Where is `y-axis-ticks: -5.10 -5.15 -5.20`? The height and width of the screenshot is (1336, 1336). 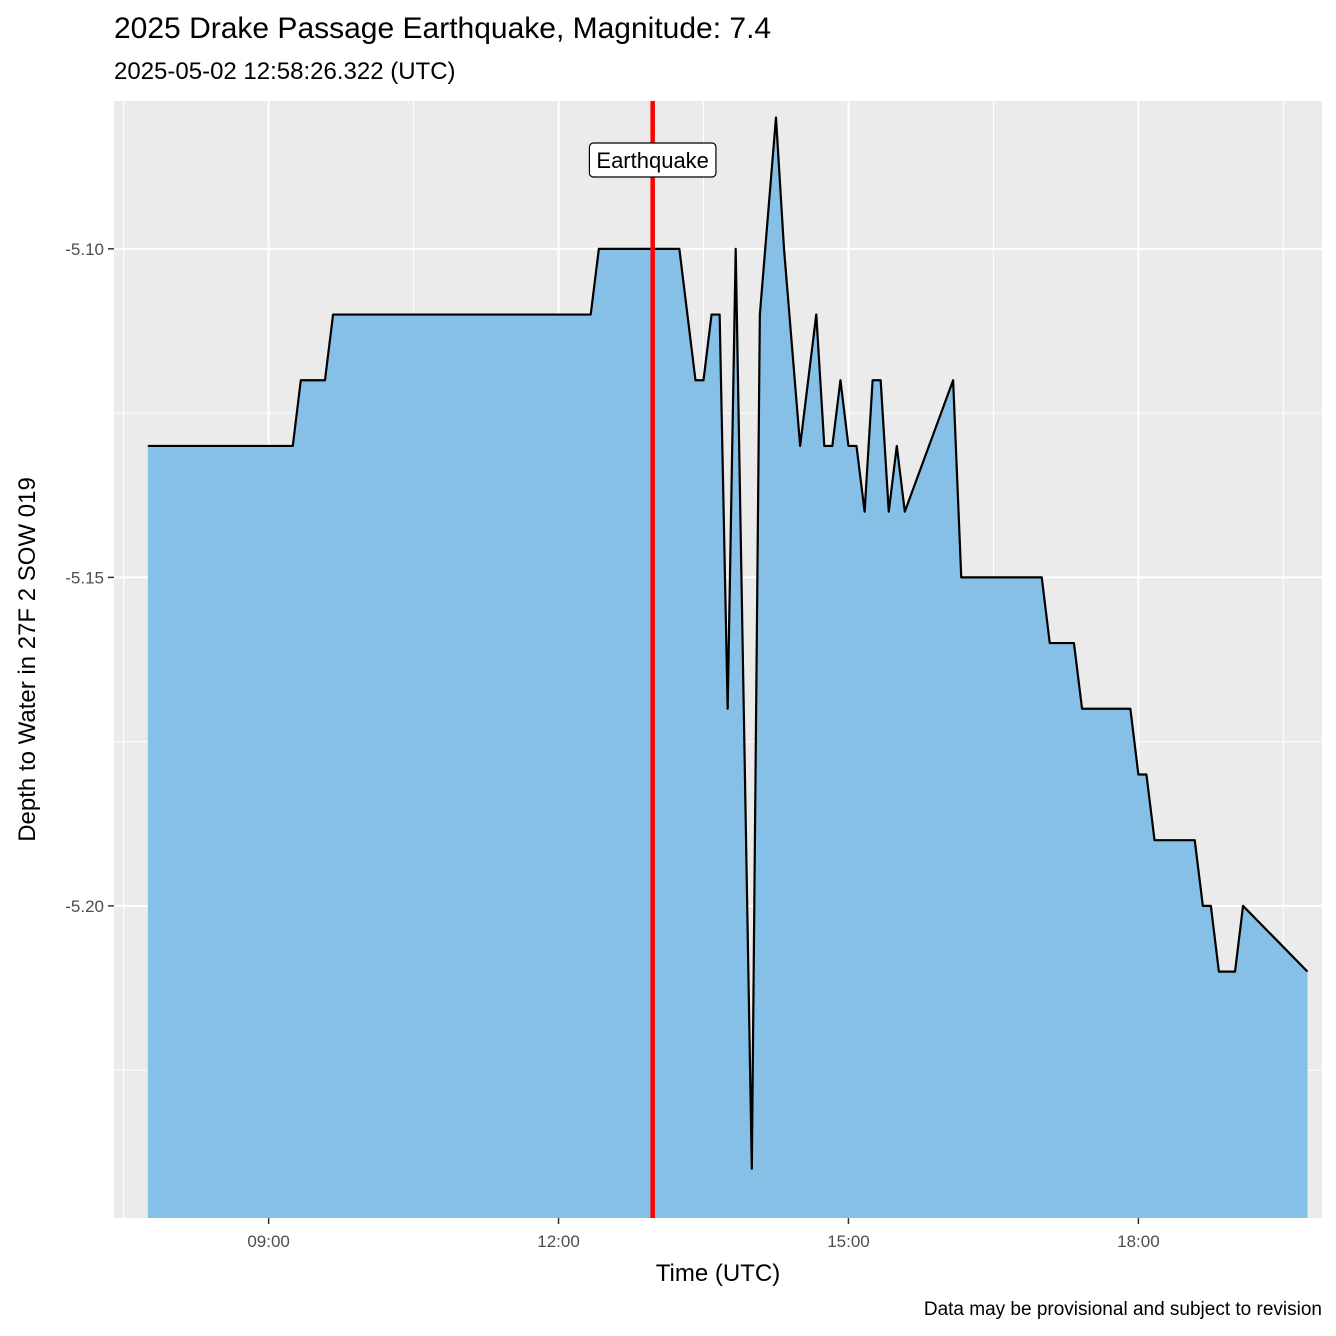
y-axis-ticks: -5.10 -5.15 -5.20 is located at coordinates (89, 578).